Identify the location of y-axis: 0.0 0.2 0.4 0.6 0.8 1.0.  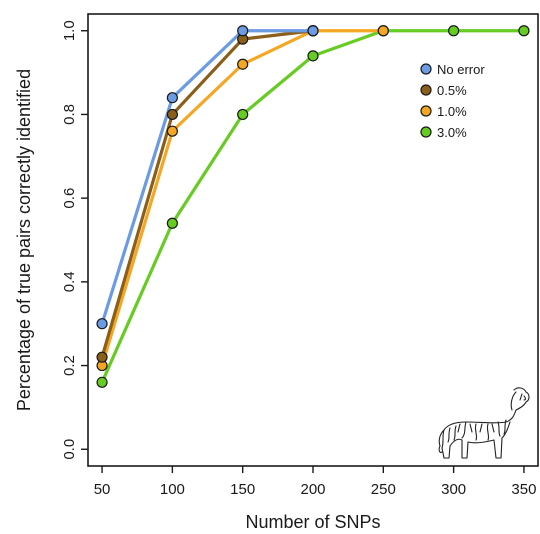
(74, 240).